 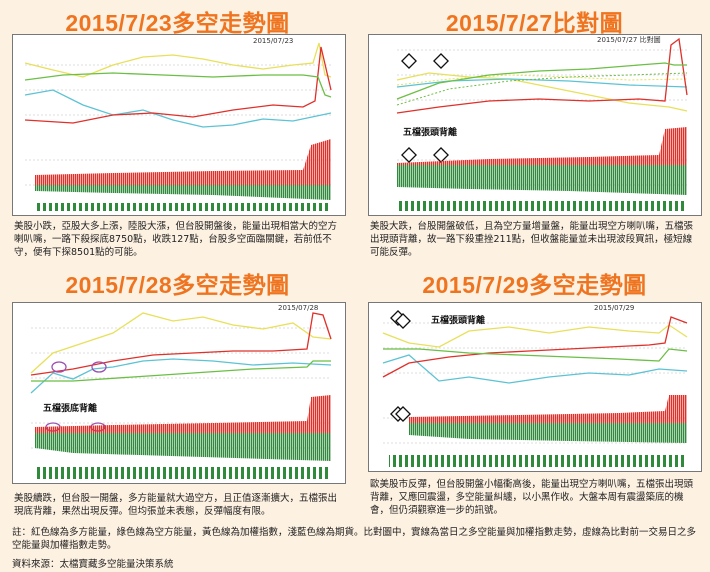 What do you see at coordinates (629, 39) in the screenshot?
I see `chart-label: 2015/07/27 比對圖` at bounding box center [629, 39].